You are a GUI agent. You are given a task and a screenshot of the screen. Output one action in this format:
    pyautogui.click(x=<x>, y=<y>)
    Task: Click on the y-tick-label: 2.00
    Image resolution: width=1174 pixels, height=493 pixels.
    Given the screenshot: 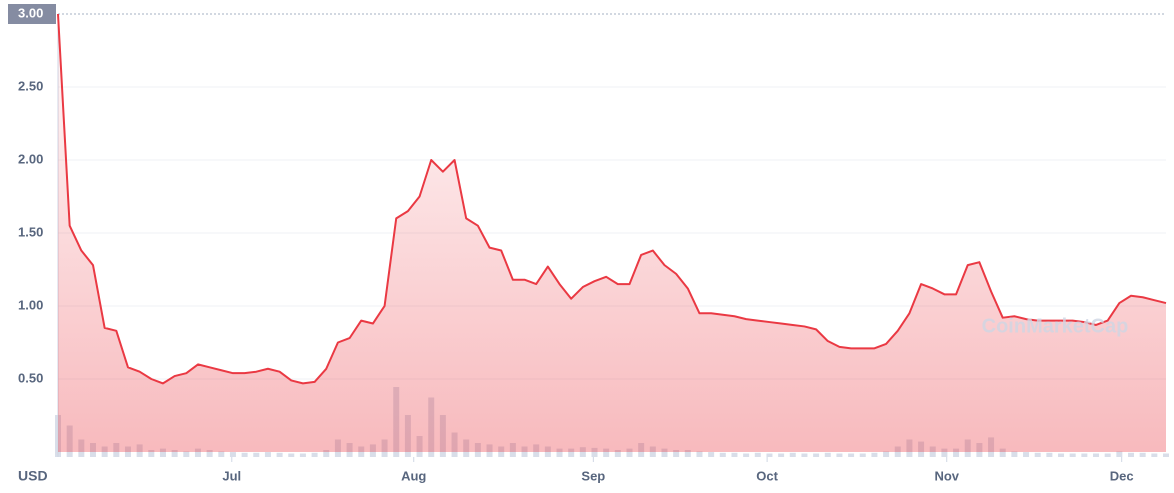 What is the action you would take?
    pyautogui.click(x=30, y=158)
    